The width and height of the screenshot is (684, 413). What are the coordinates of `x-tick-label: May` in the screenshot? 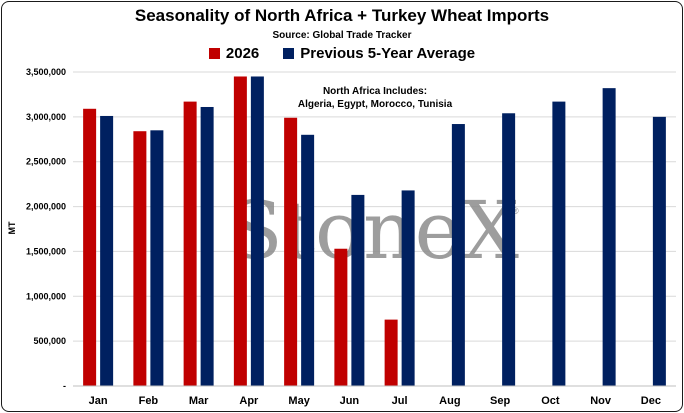 It's located at (299, 401).